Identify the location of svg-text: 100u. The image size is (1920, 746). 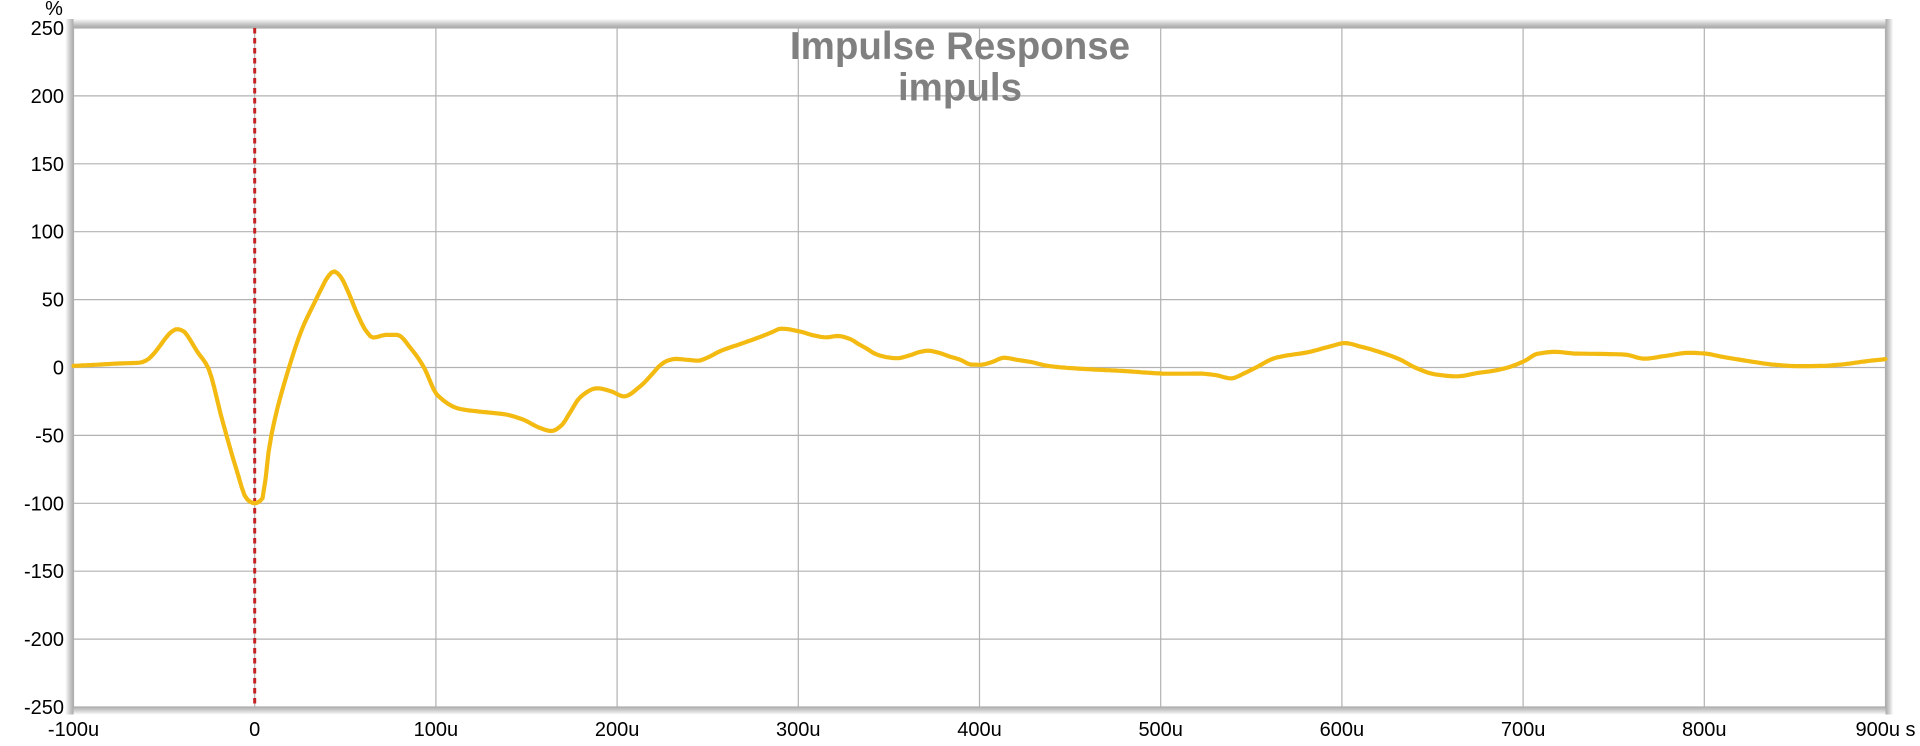
(436, 730).